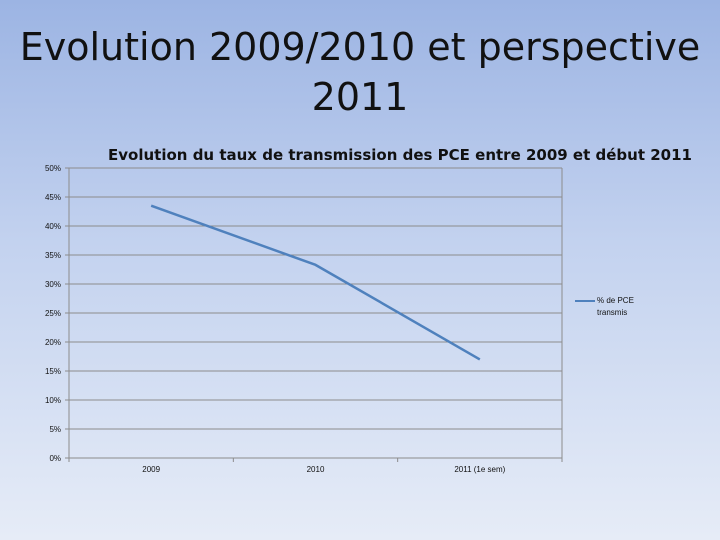 The width and height of the screenshot is (720, 540). I want to click on y-tick-label: 40%, so click(53, 226).